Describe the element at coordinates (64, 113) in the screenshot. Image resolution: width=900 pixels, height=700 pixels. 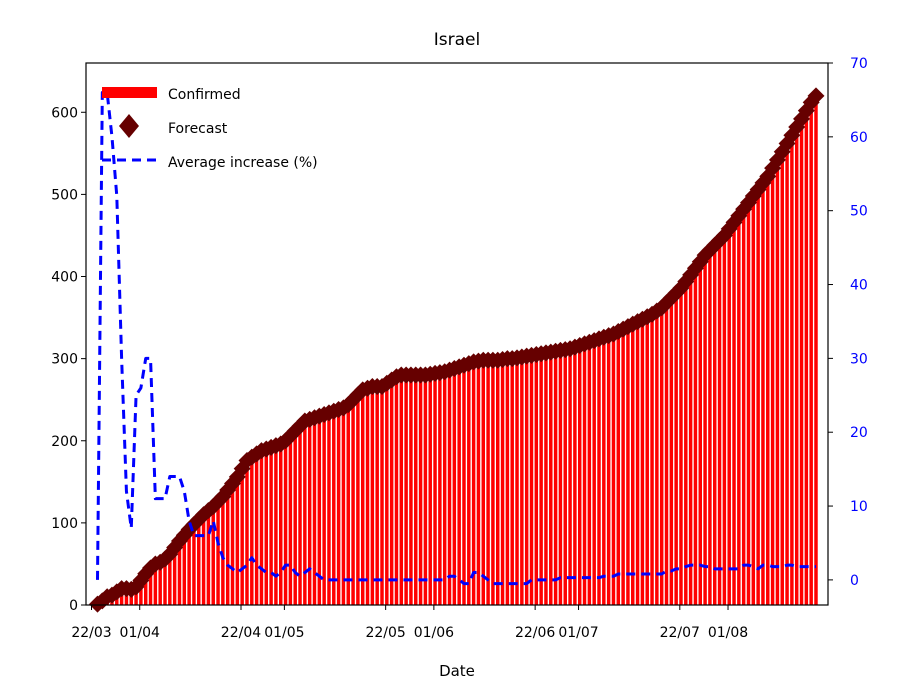
I see `y-tick-label: 600` at that location.